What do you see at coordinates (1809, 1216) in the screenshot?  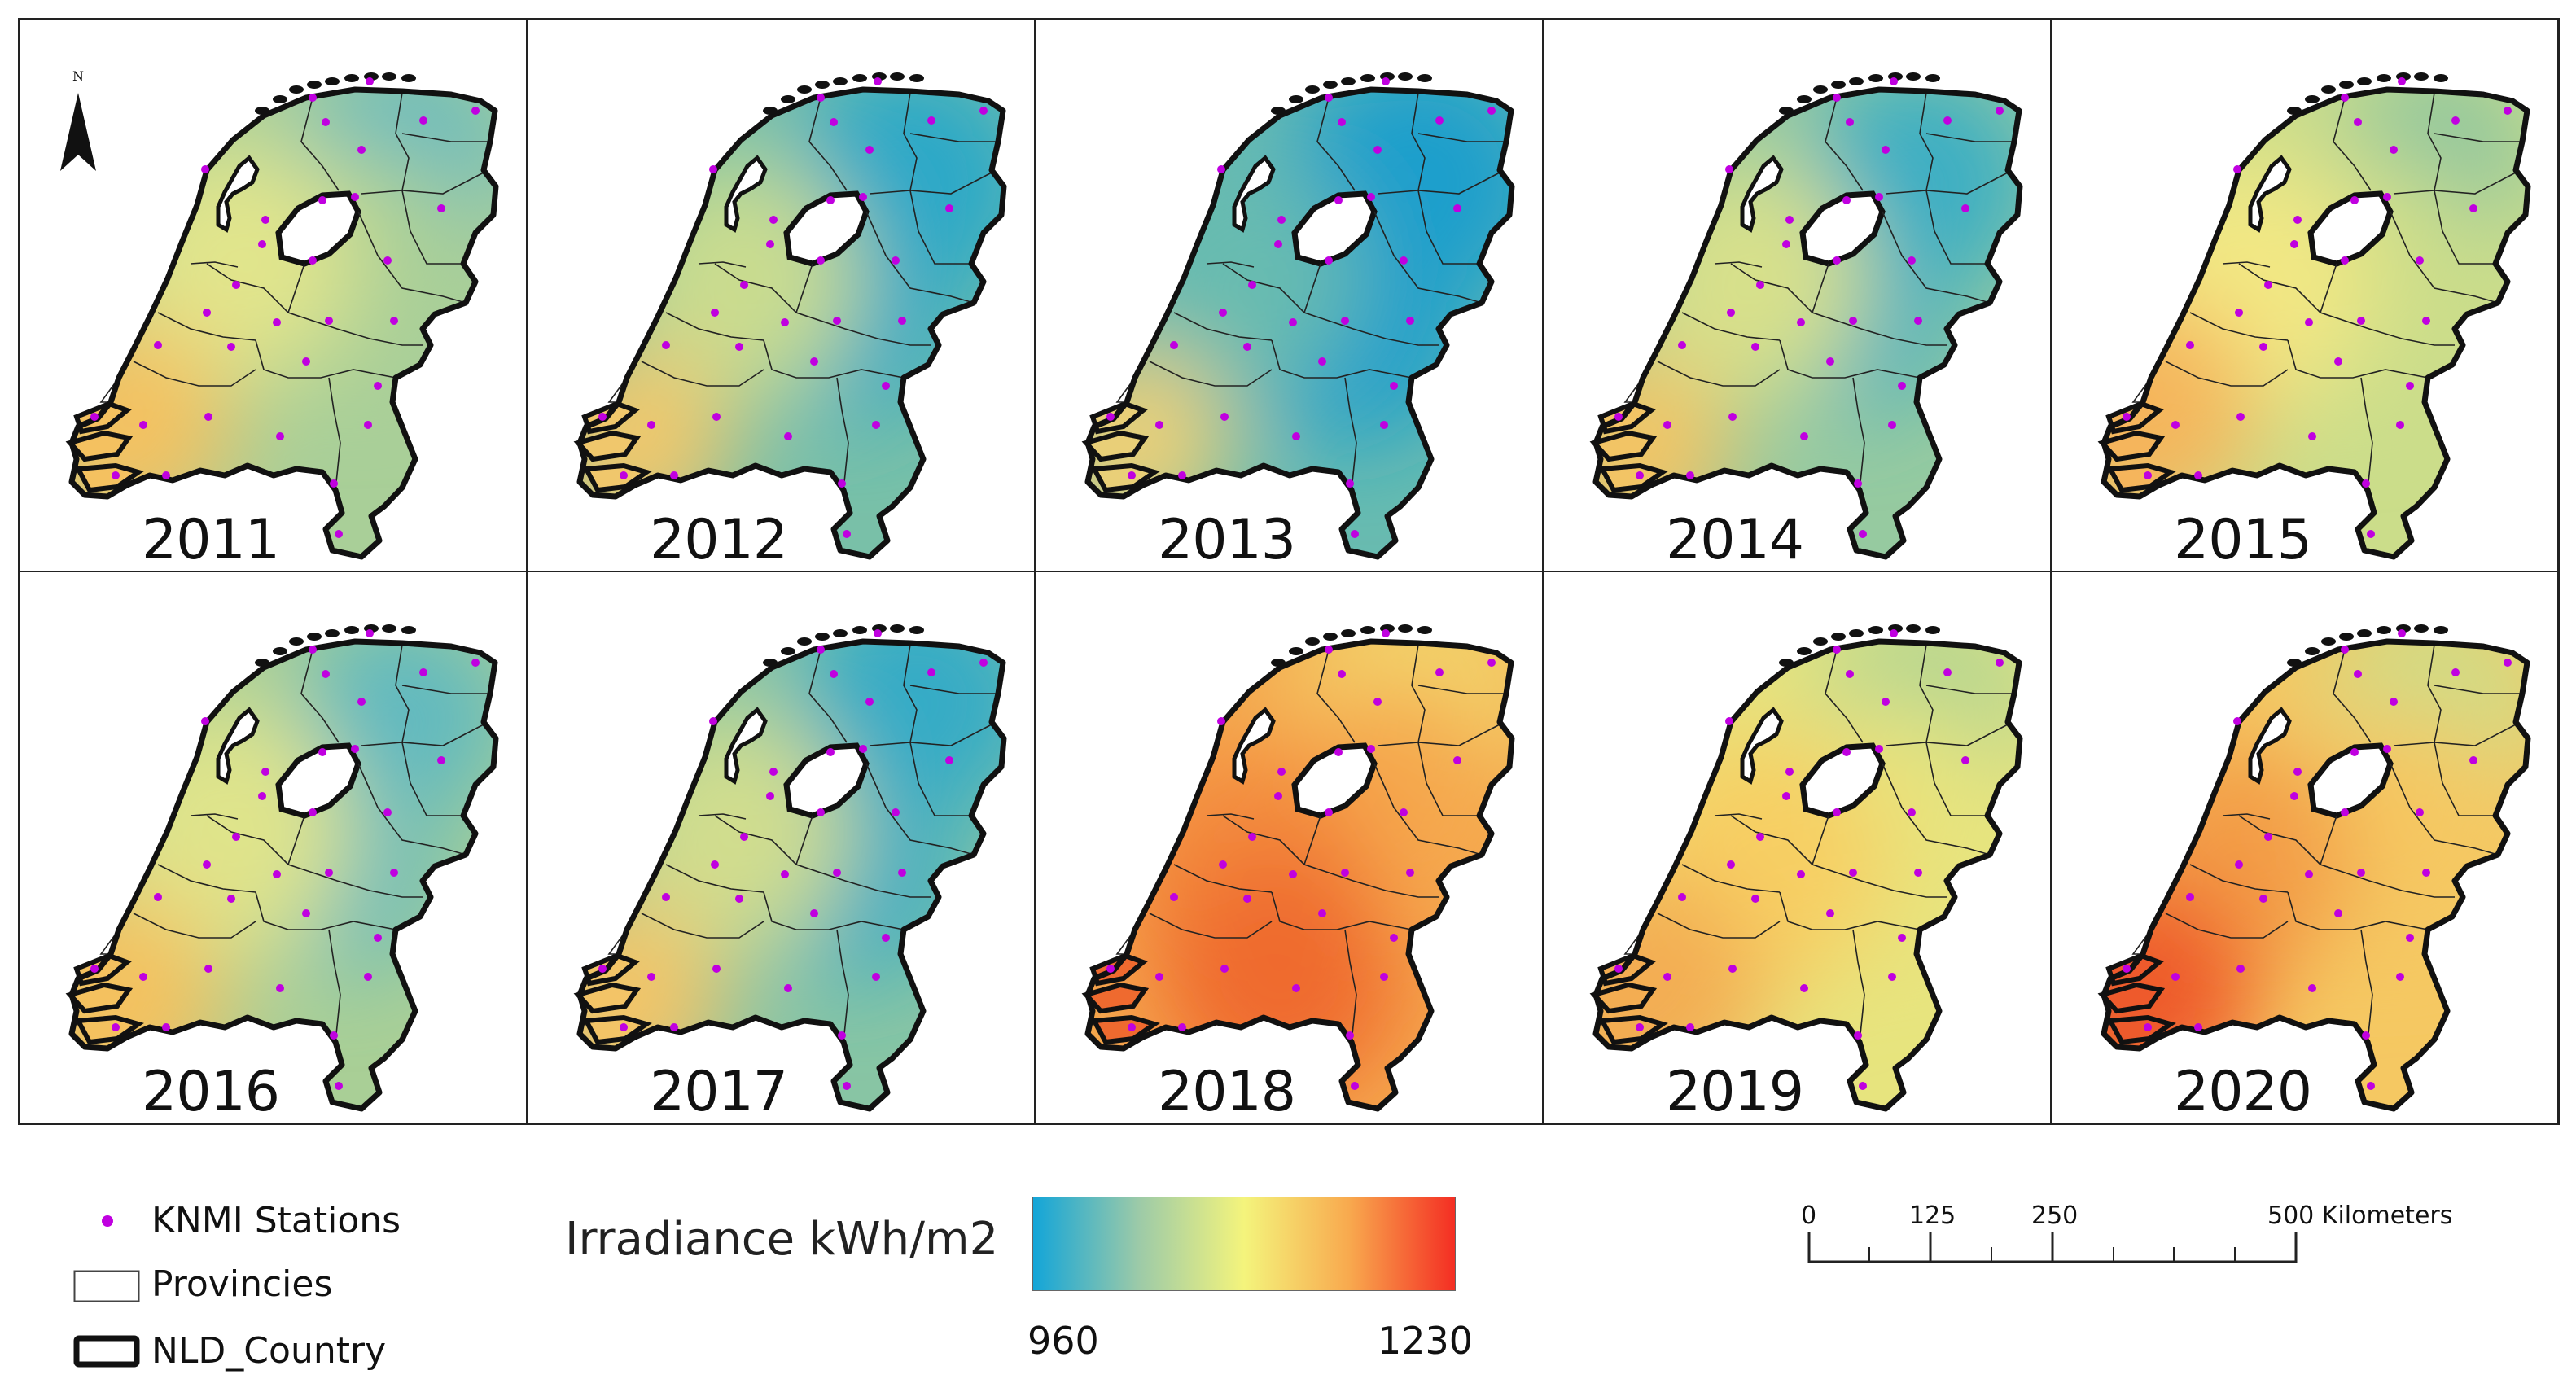 I see `scale-label-0: 0` at bounding box center [1809, 1216].